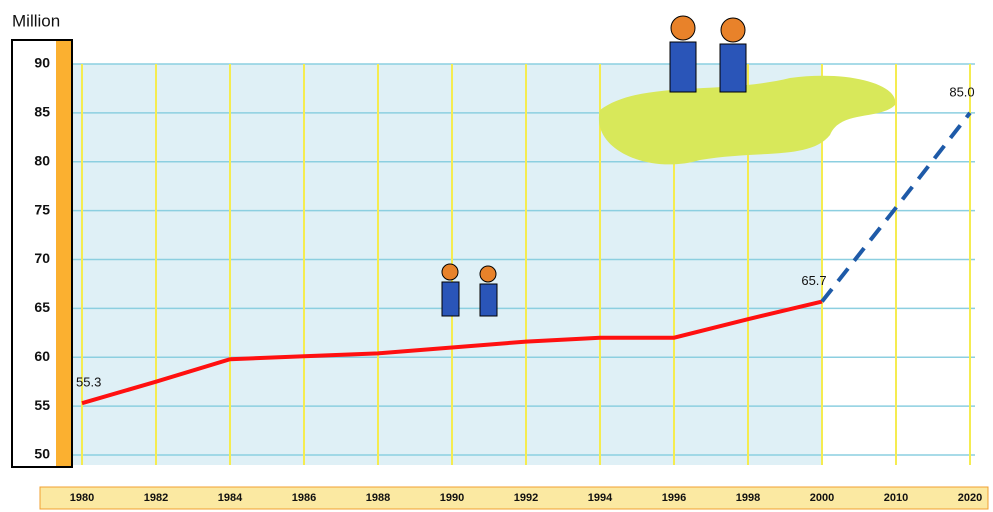  I want to click on x-tick-label: 1992, so click(526, 498).